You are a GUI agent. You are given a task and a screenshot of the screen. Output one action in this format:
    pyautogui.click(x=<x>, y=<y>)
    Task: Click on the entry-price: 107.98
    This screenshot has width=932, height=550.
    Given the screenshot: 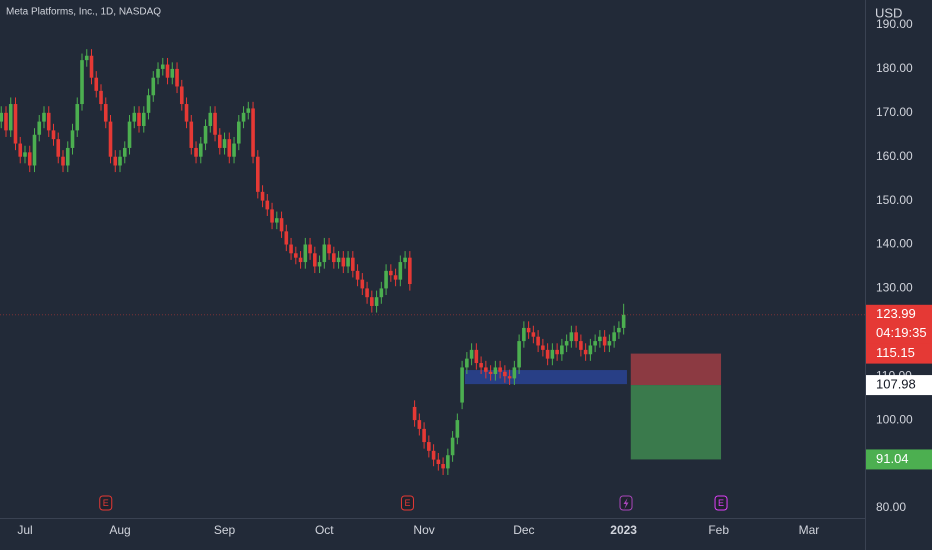 What is the action you would take?
    pyautogui.click(x=896, y=384)
    